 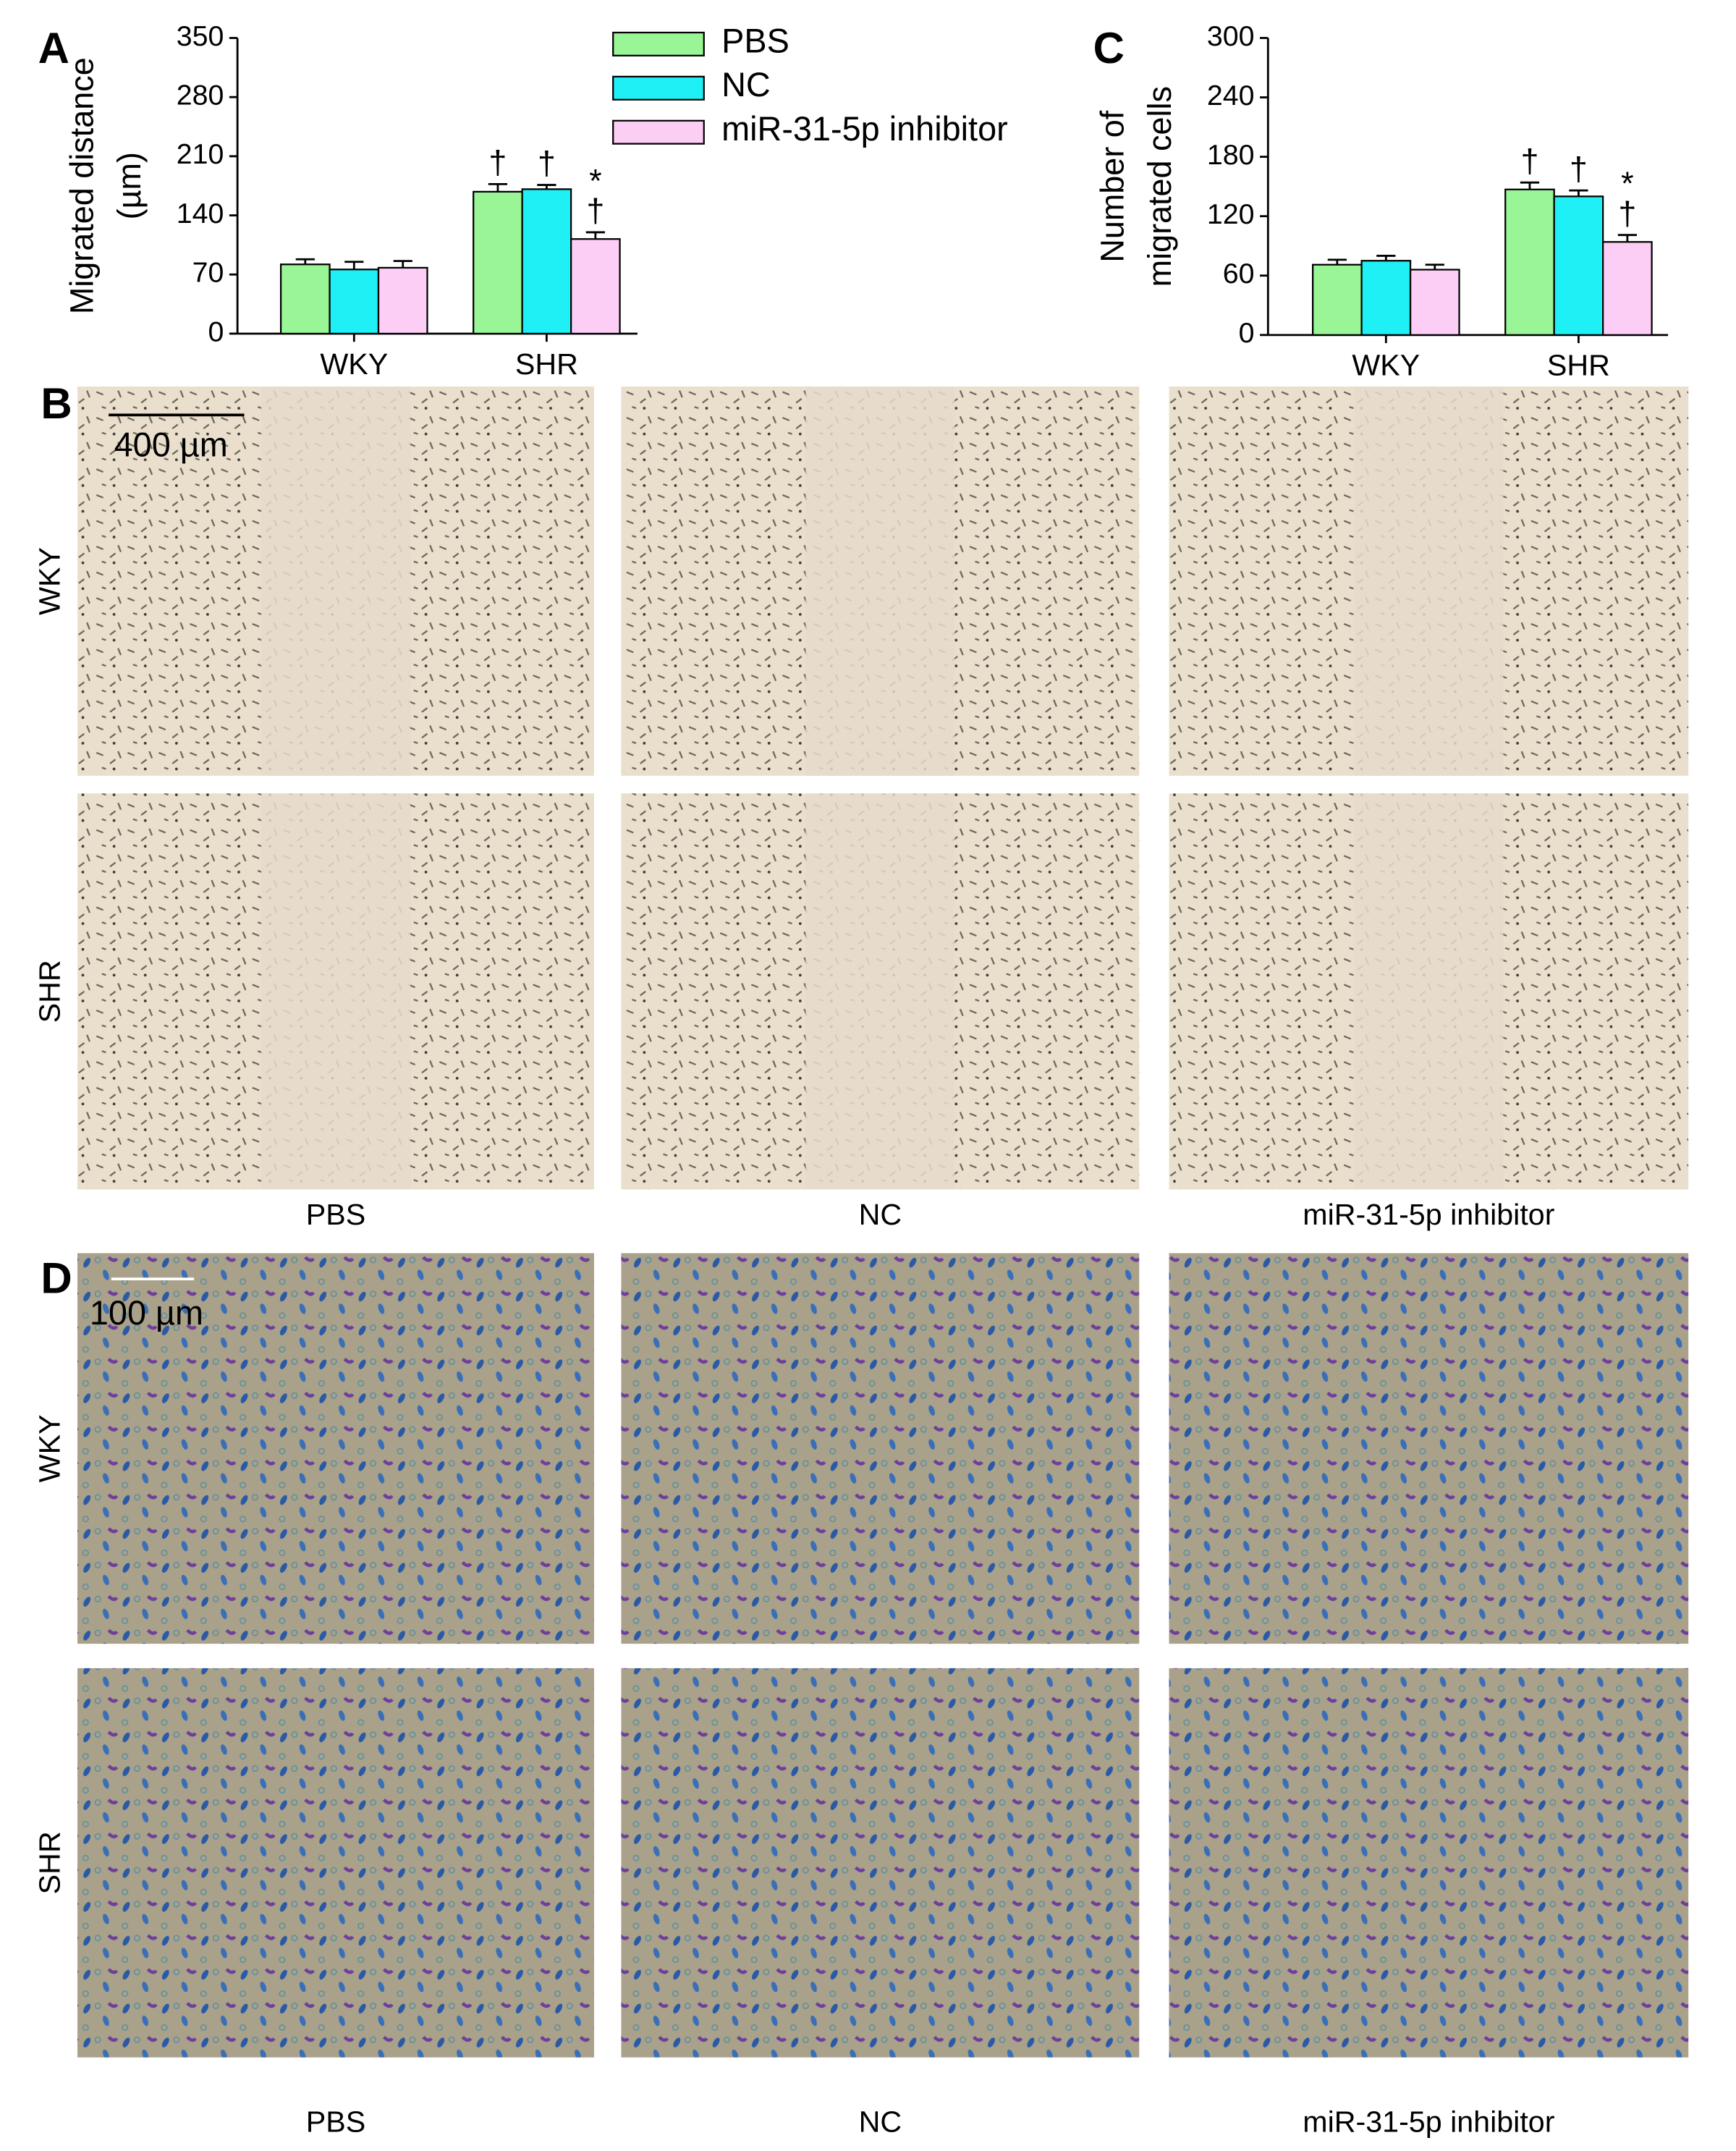 What do you see at coordinates (864, 129) in the screenshot?
I see `legend-label: miR-31-5p inhibitor` at bounding box center [864, 129].